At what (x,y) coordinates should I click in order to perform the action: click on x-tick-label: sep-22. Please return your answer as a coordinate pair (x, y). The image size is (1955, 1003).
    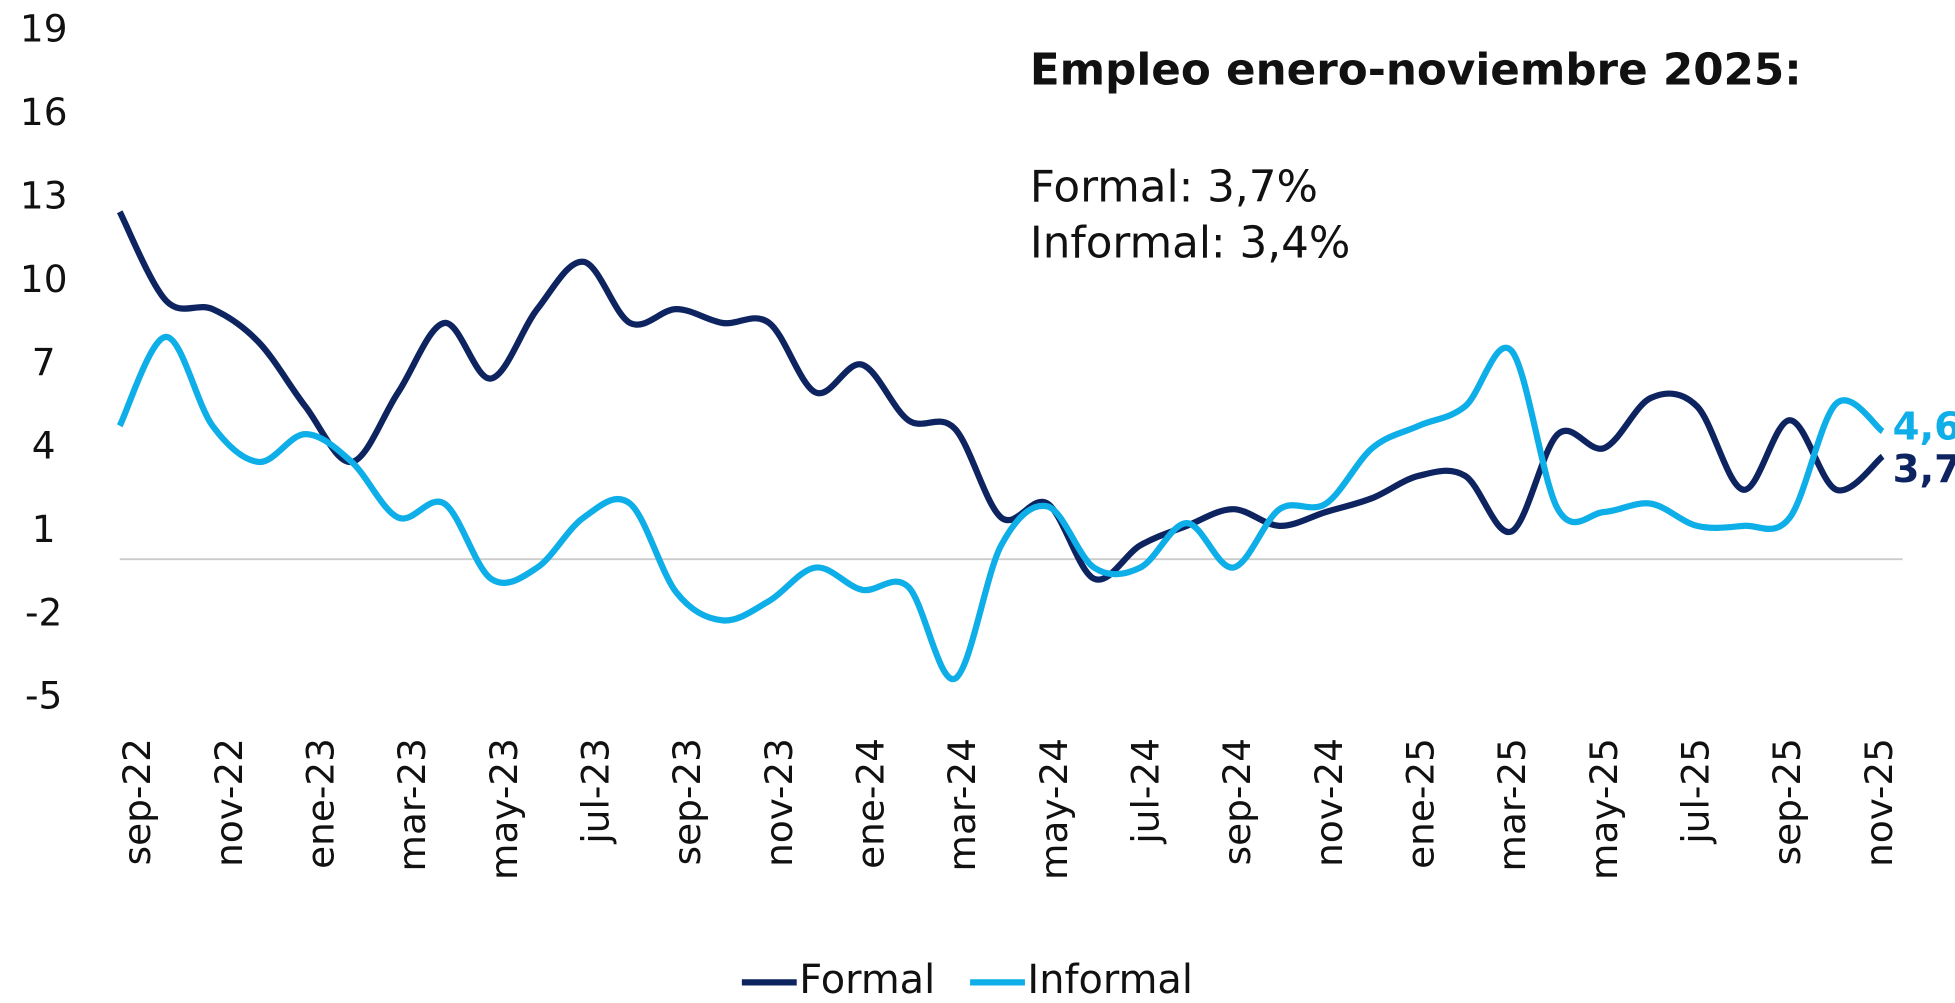
    Looking at the image, I should click on (137, 801).